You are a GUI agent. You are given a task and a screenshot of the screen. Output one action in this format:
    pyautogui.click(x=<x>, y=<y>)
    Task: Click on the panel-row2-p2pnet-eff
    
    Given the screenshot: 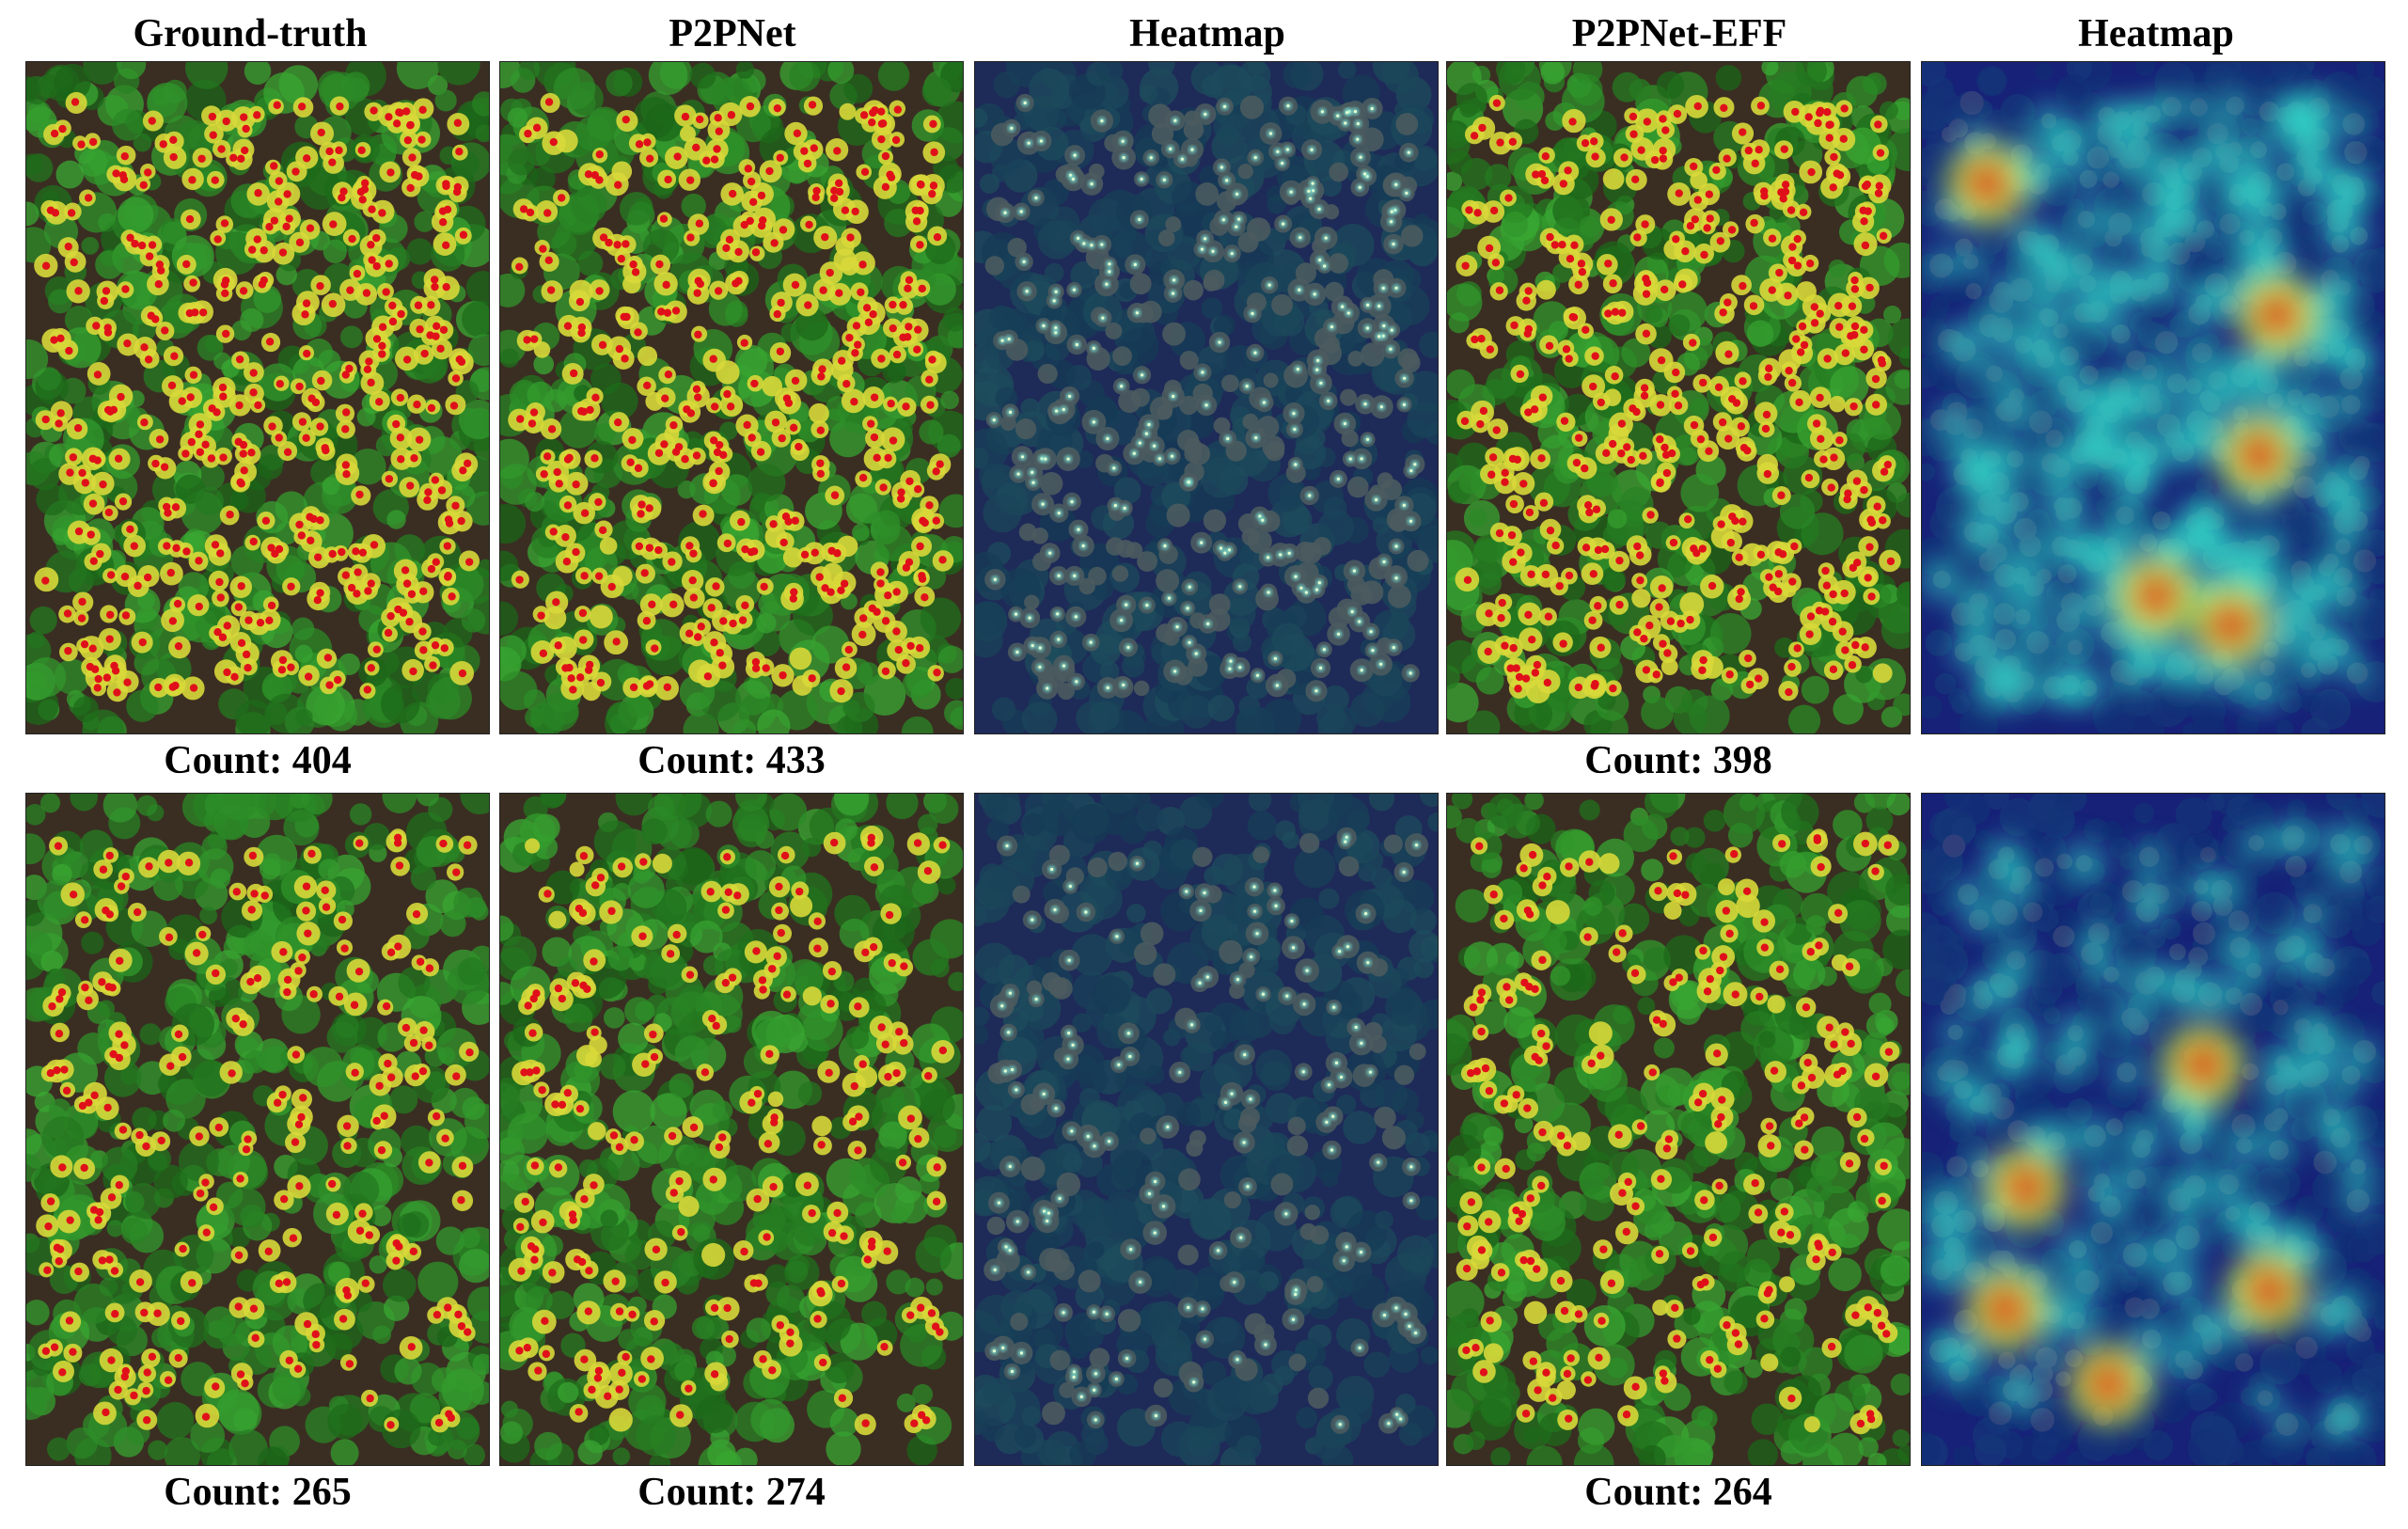 What is the action you would take?
    pyautogui.click(x=1678, y=1129)
    